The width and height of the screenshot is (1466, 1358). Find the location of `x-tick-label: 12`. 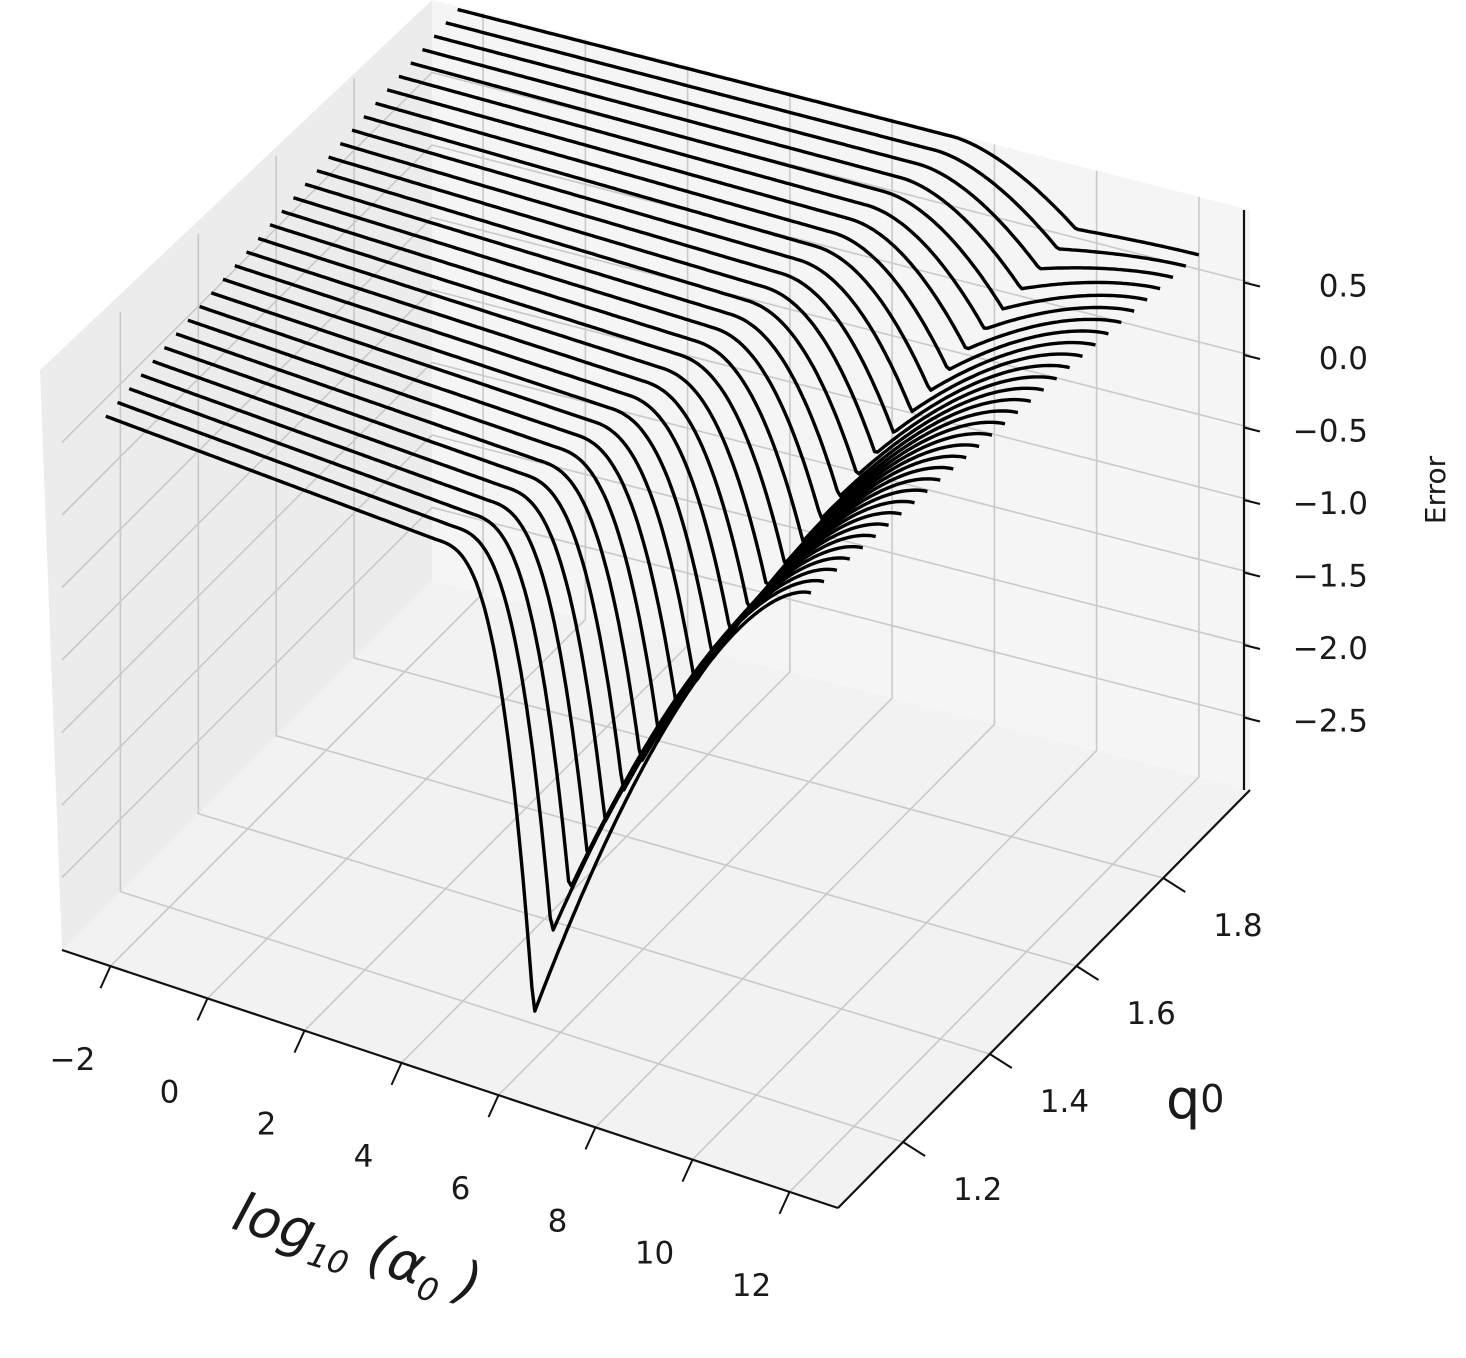

x-tick-label: 12 is located at coordinates (751, 1286).